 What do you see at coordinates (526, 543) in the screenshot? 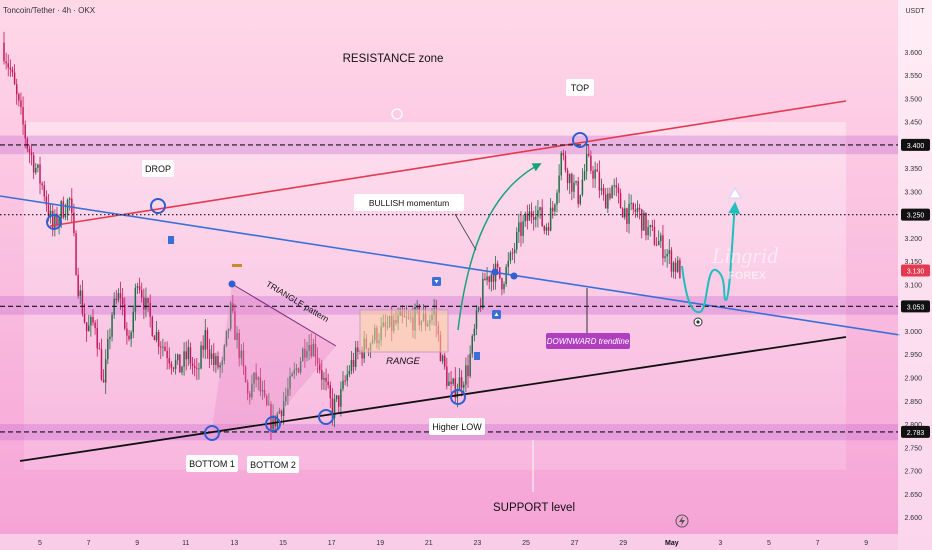
I see `x-tick-label: 25` at bounding box center [526, 543].